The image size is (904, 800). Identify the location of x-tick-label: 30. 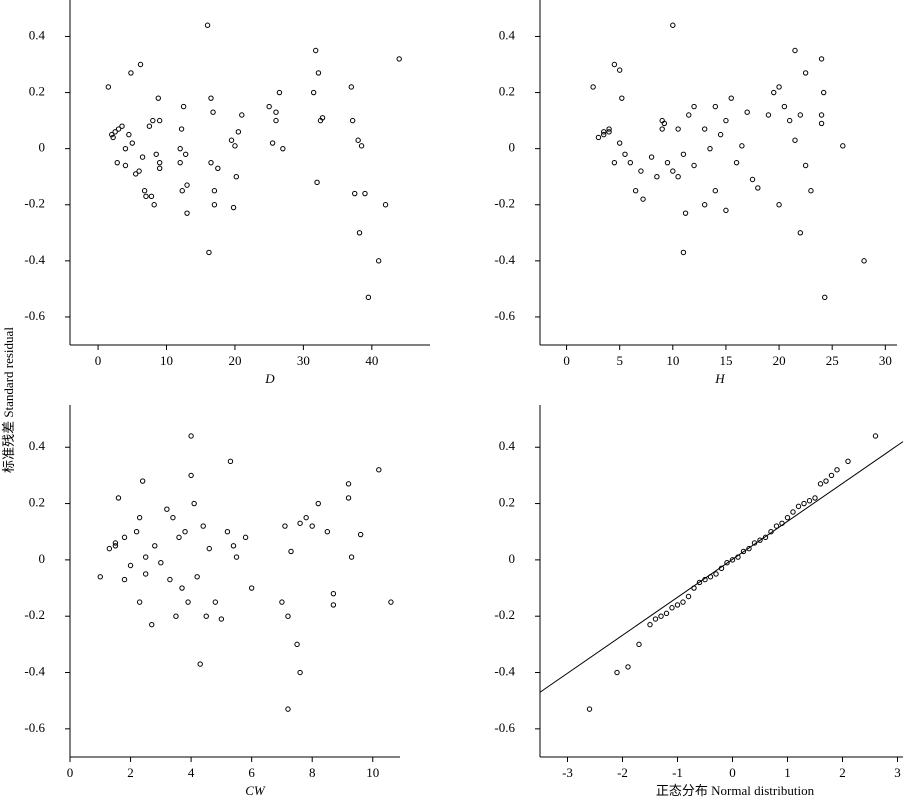
(885, 360).